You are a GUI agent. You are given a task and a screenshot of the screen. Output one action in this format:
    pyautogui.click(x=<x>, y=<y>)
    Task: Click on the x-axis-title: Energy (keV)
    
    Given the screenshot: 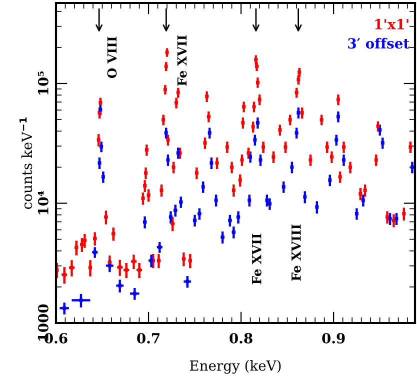 What is the action you would take?
    pyautogui.click(x=235, y=367)
    